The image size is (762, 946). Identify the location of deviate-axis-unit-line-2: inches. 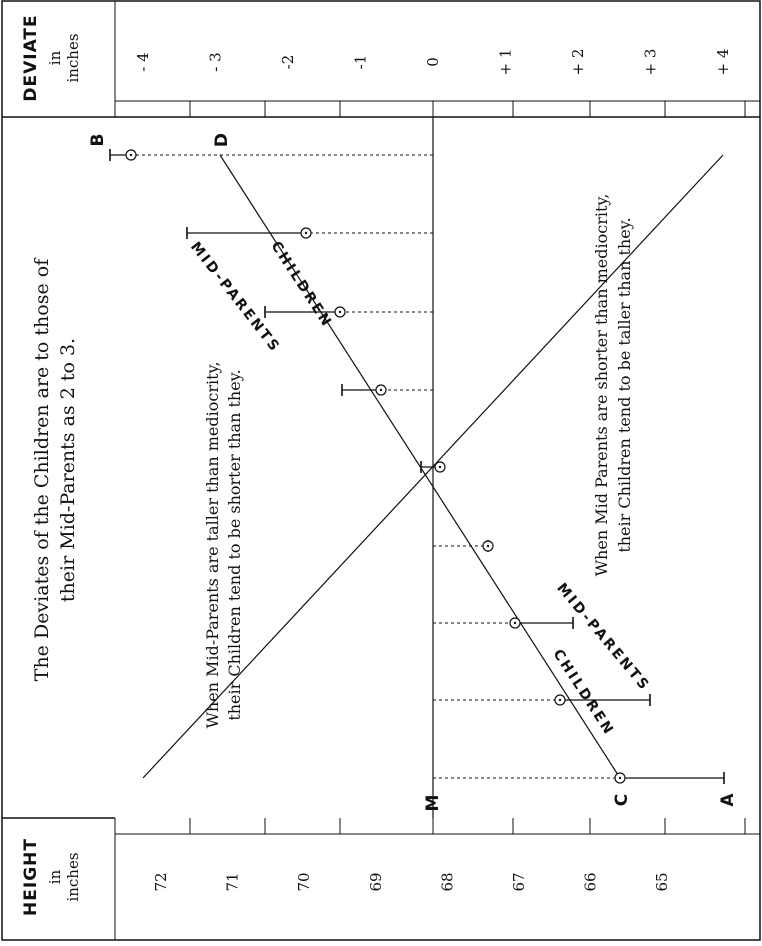
(73, 57).